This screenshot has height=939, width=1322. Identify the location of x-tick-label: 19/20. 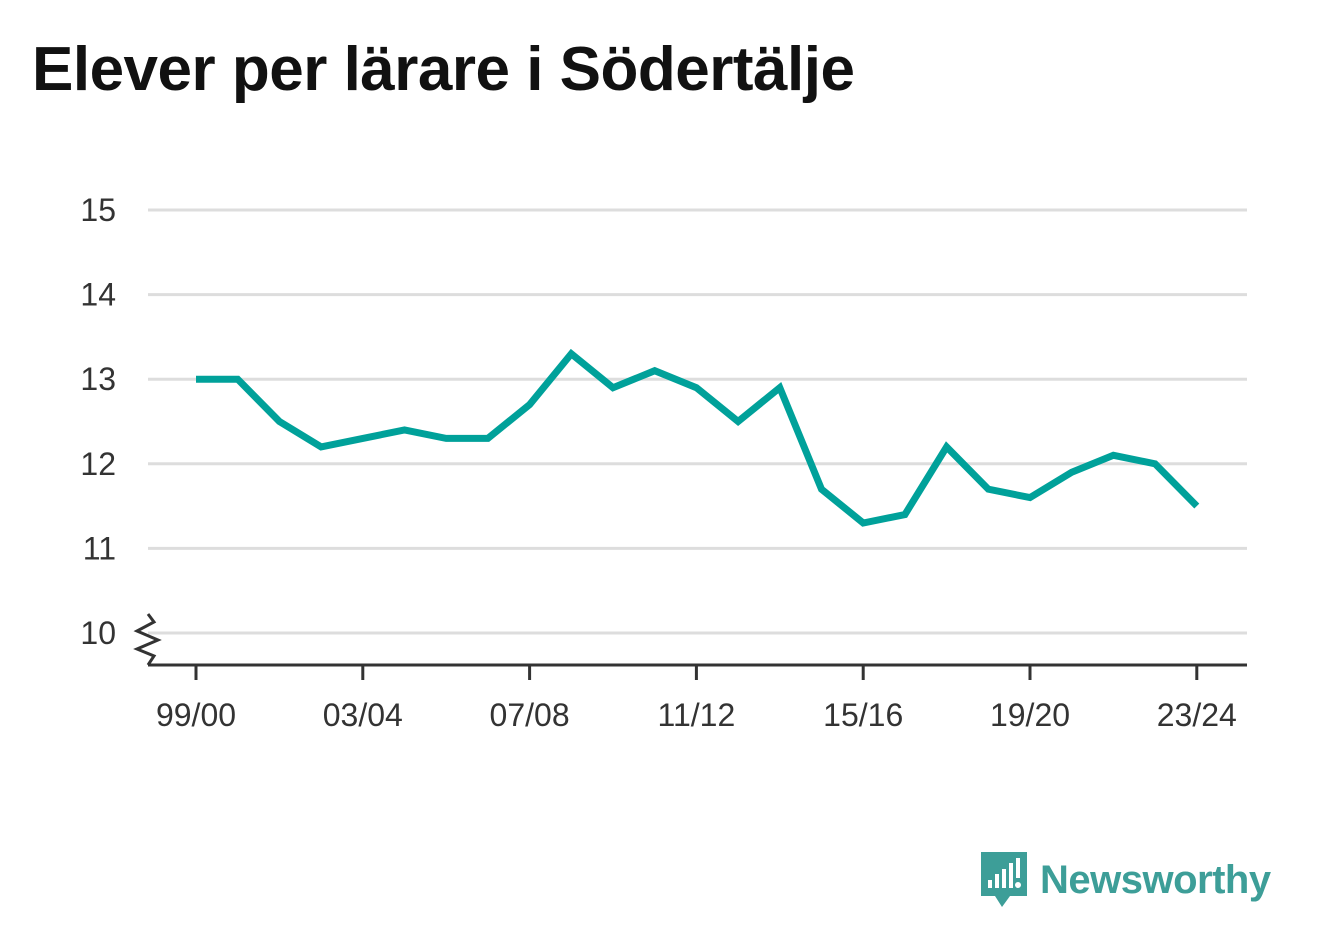
(1030, 715).